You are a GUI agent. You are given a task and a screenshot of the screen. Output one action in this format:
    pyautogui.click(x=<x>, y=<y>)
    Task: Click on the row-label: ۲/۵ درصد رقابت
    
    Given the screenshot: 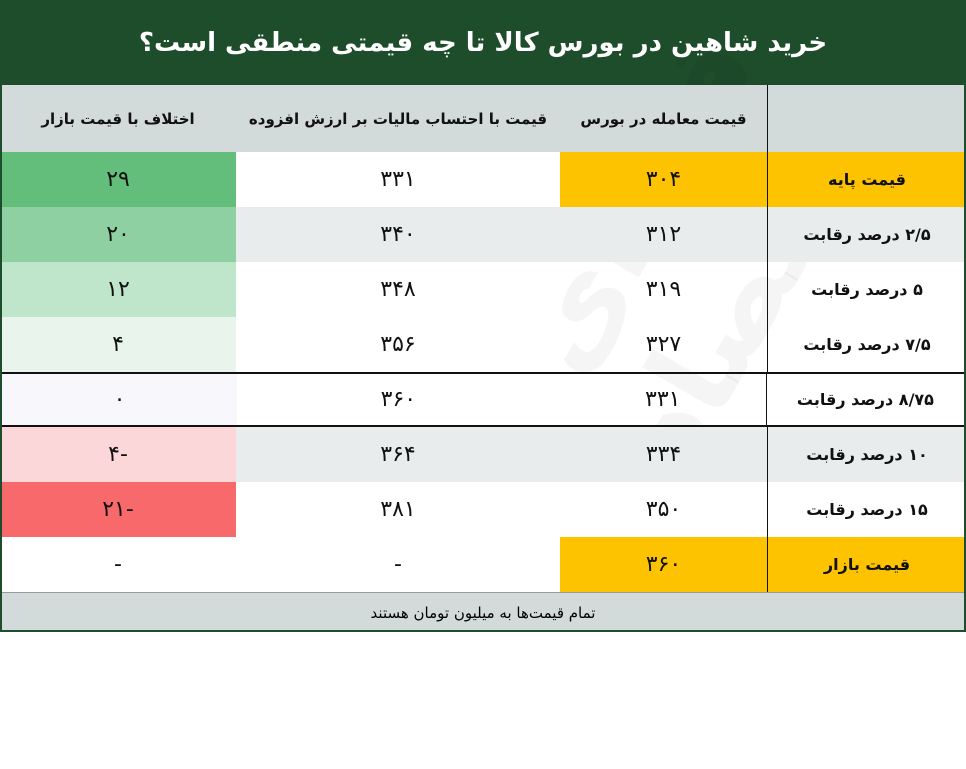 What is the action you would take?
    pyautogui.click(x=866, y=234)
    